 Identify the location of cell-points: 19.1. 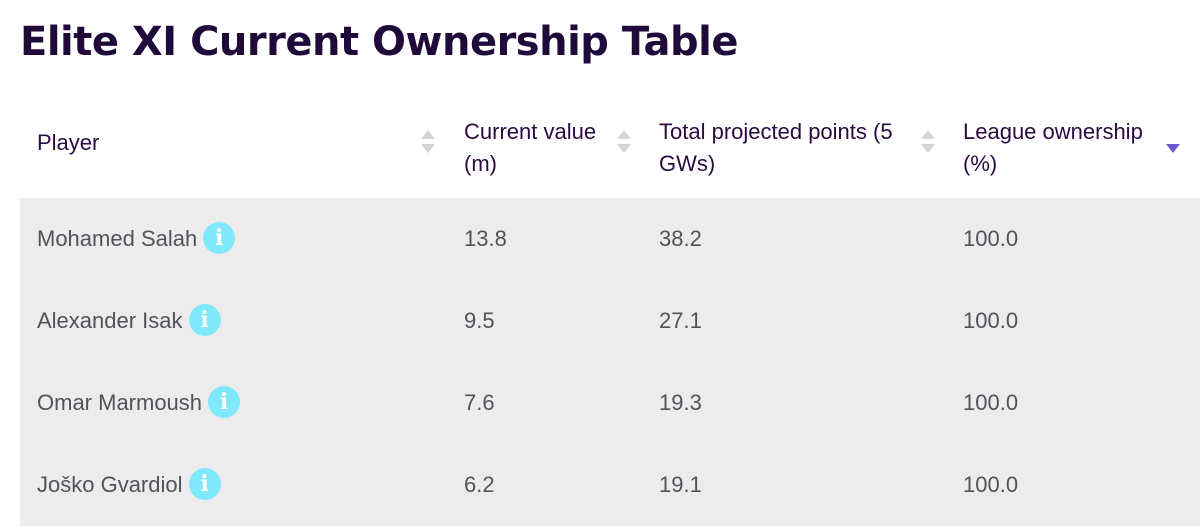
(680, 484).